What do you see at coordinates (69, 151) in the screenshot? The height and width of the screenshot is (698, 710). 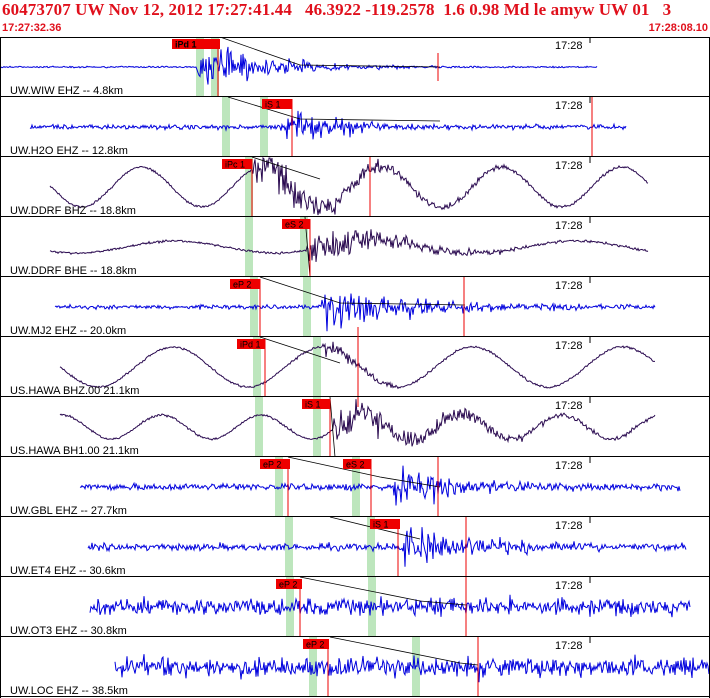 I see `station-label: UW.H2O EHZ -- 12.8km` at bounding box center [69, 151].